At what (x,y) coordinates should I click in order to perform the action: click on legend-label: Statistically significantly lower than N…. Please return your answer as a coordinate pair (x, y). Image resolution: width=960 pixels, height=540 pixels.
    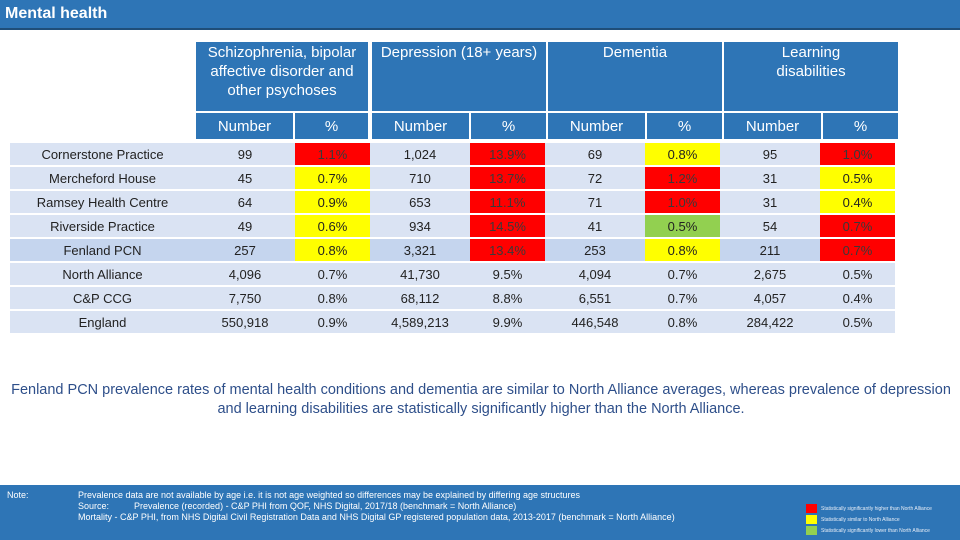
    Looking at the image, I should click on (875, 530).